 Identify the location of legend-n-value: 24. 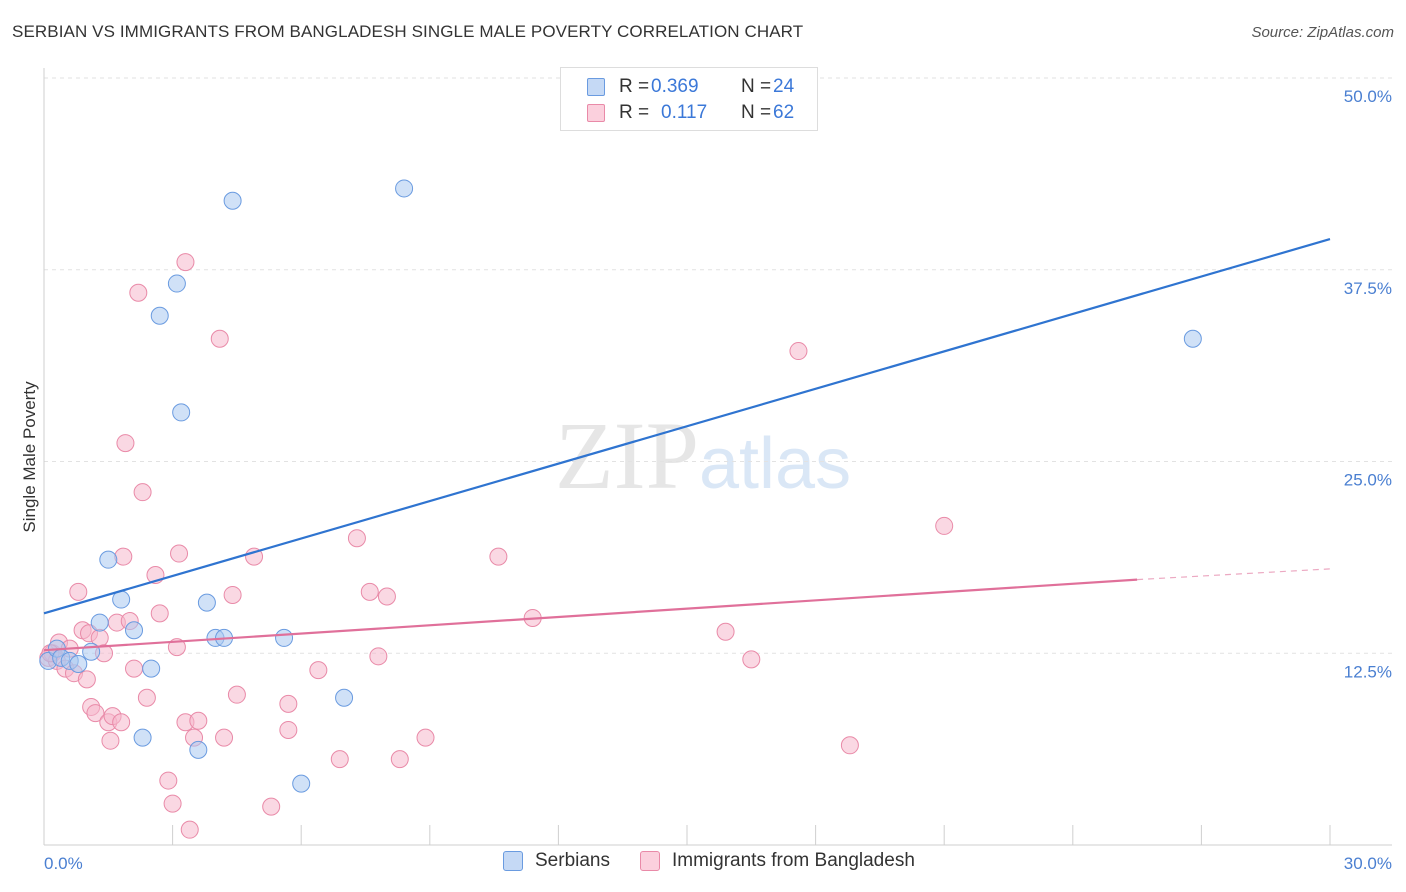
(784, 86).